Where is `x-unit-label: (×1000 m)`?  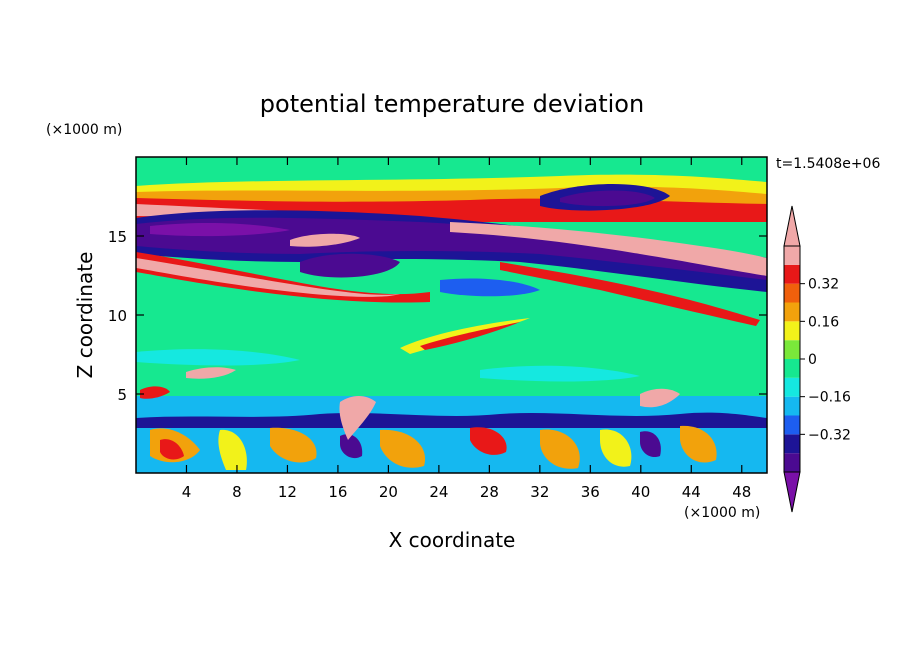 x-unit-label: (×1000 m) is located at coordinates (722, 513).